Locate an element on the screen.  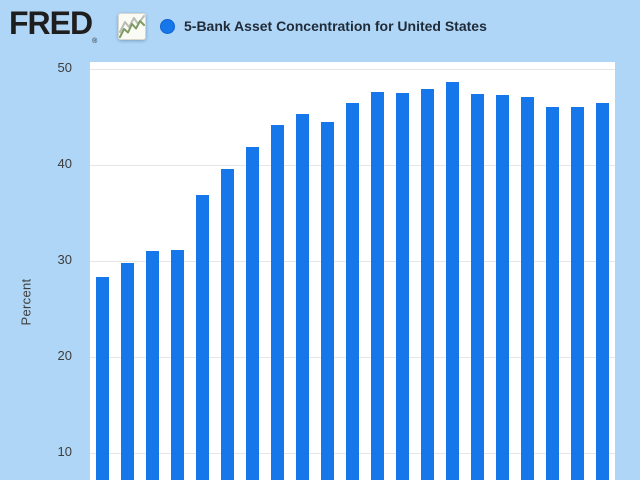
line-chart-icon is located at coordinates (132, 26).